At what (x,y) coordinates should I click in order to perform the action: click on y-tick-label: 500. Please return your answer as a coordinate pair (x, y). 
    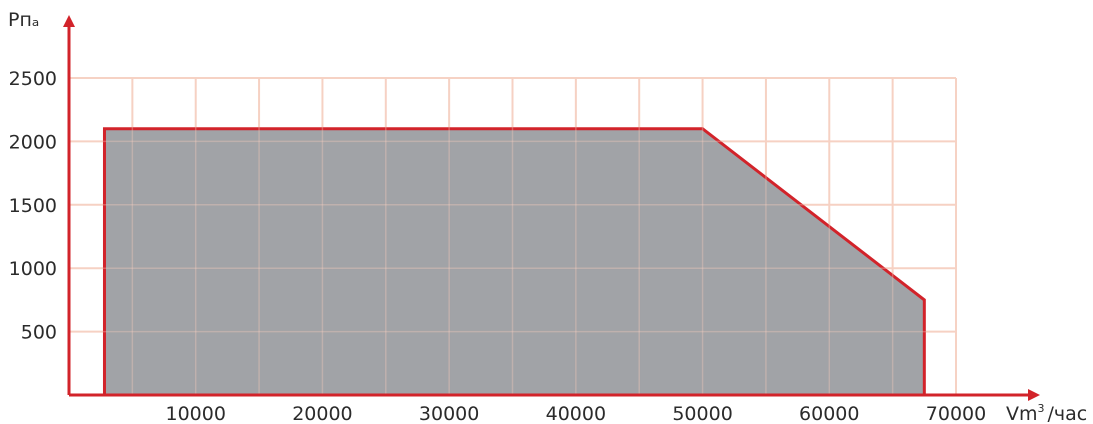
    Looking at the image, I should click on (39, 333).